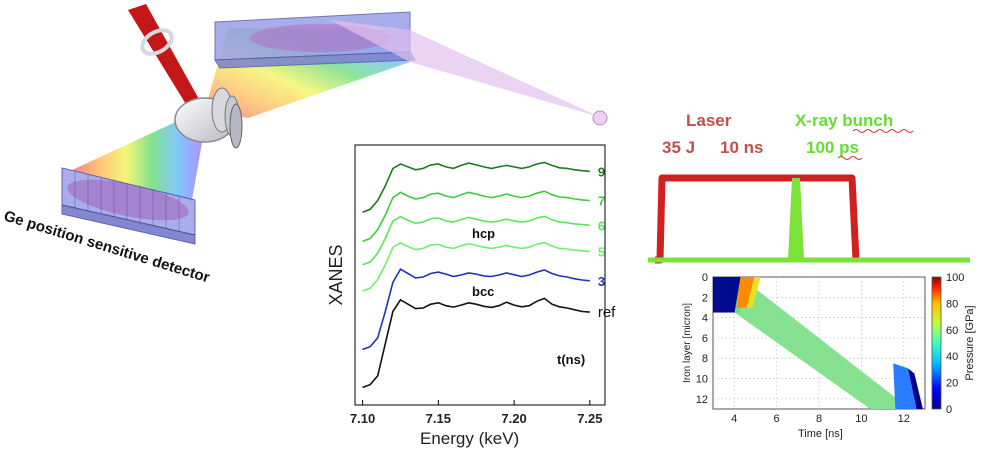 The image size is (983, 457). What do you see at coordinates (601, 281) in the screenshot?
I see `xanes-series-label-3: 3` at bounding box center [601, 281].